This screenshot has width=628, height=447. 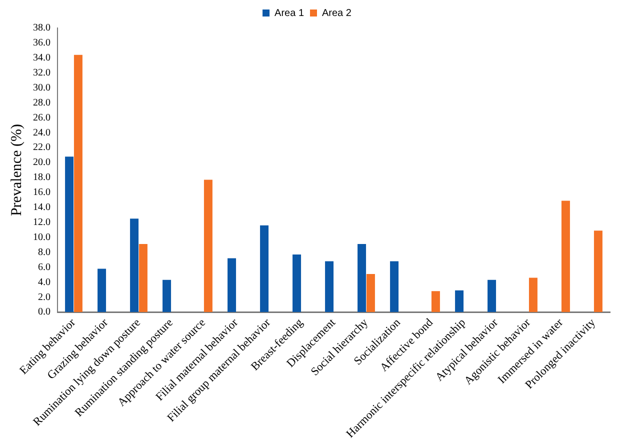 What do you see at coordinates (41, 132) in the screenshot?
I see `y-tick-label: 24.0` at bounding box center [41, 132].